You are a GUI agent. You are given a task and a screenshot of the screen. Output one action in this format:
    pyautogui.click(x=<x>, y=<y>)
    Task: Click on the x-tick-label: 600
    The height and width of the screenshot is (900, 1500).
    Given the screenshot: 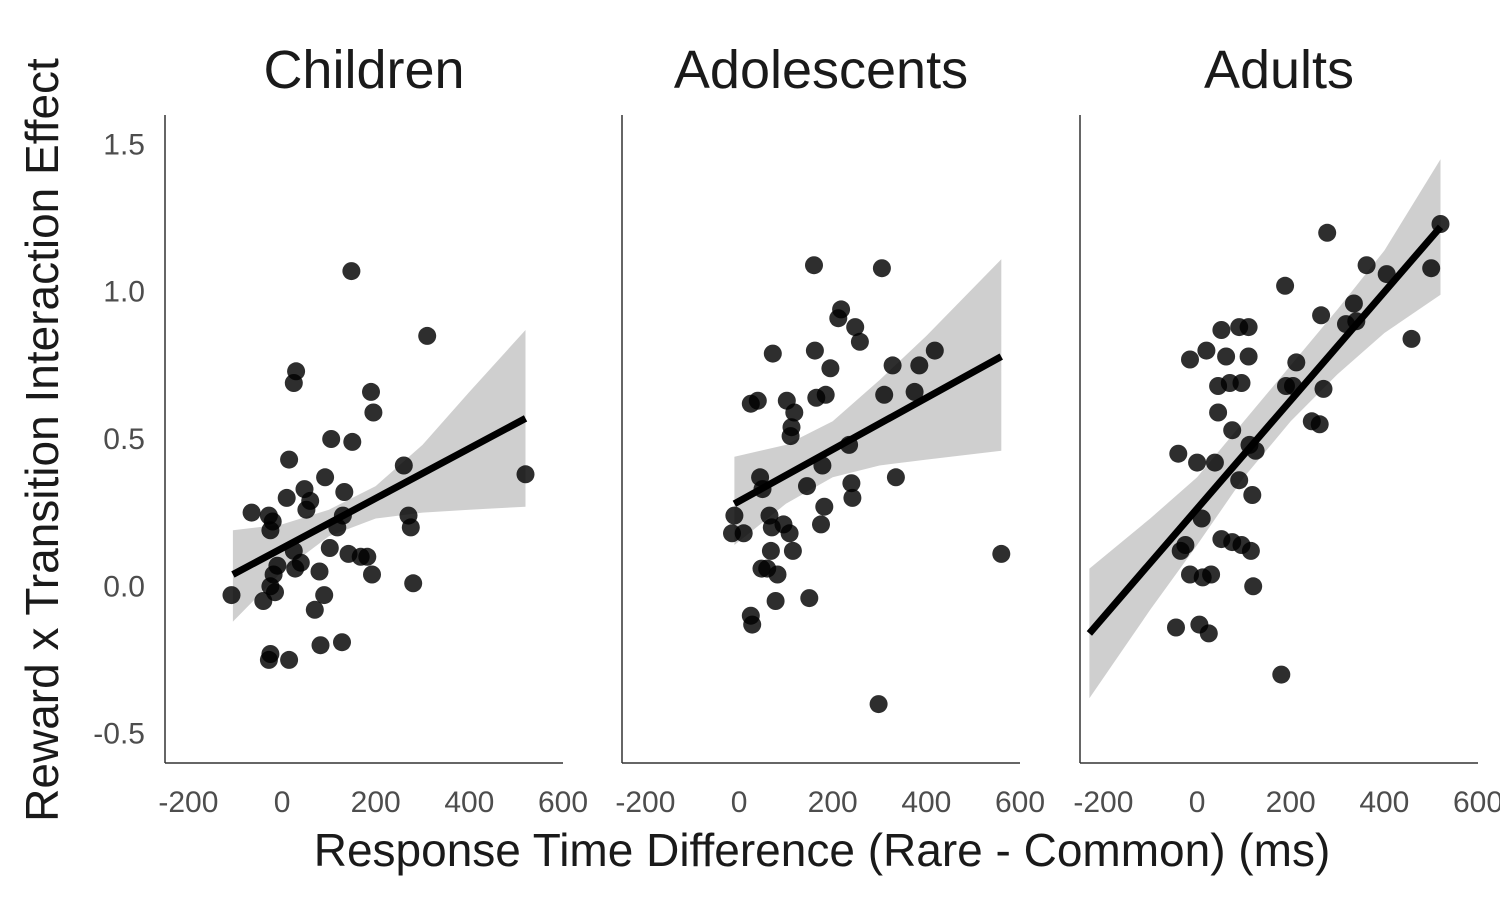 What is the action you would take?
    pyautogui.click(x=1476, y=802)
    